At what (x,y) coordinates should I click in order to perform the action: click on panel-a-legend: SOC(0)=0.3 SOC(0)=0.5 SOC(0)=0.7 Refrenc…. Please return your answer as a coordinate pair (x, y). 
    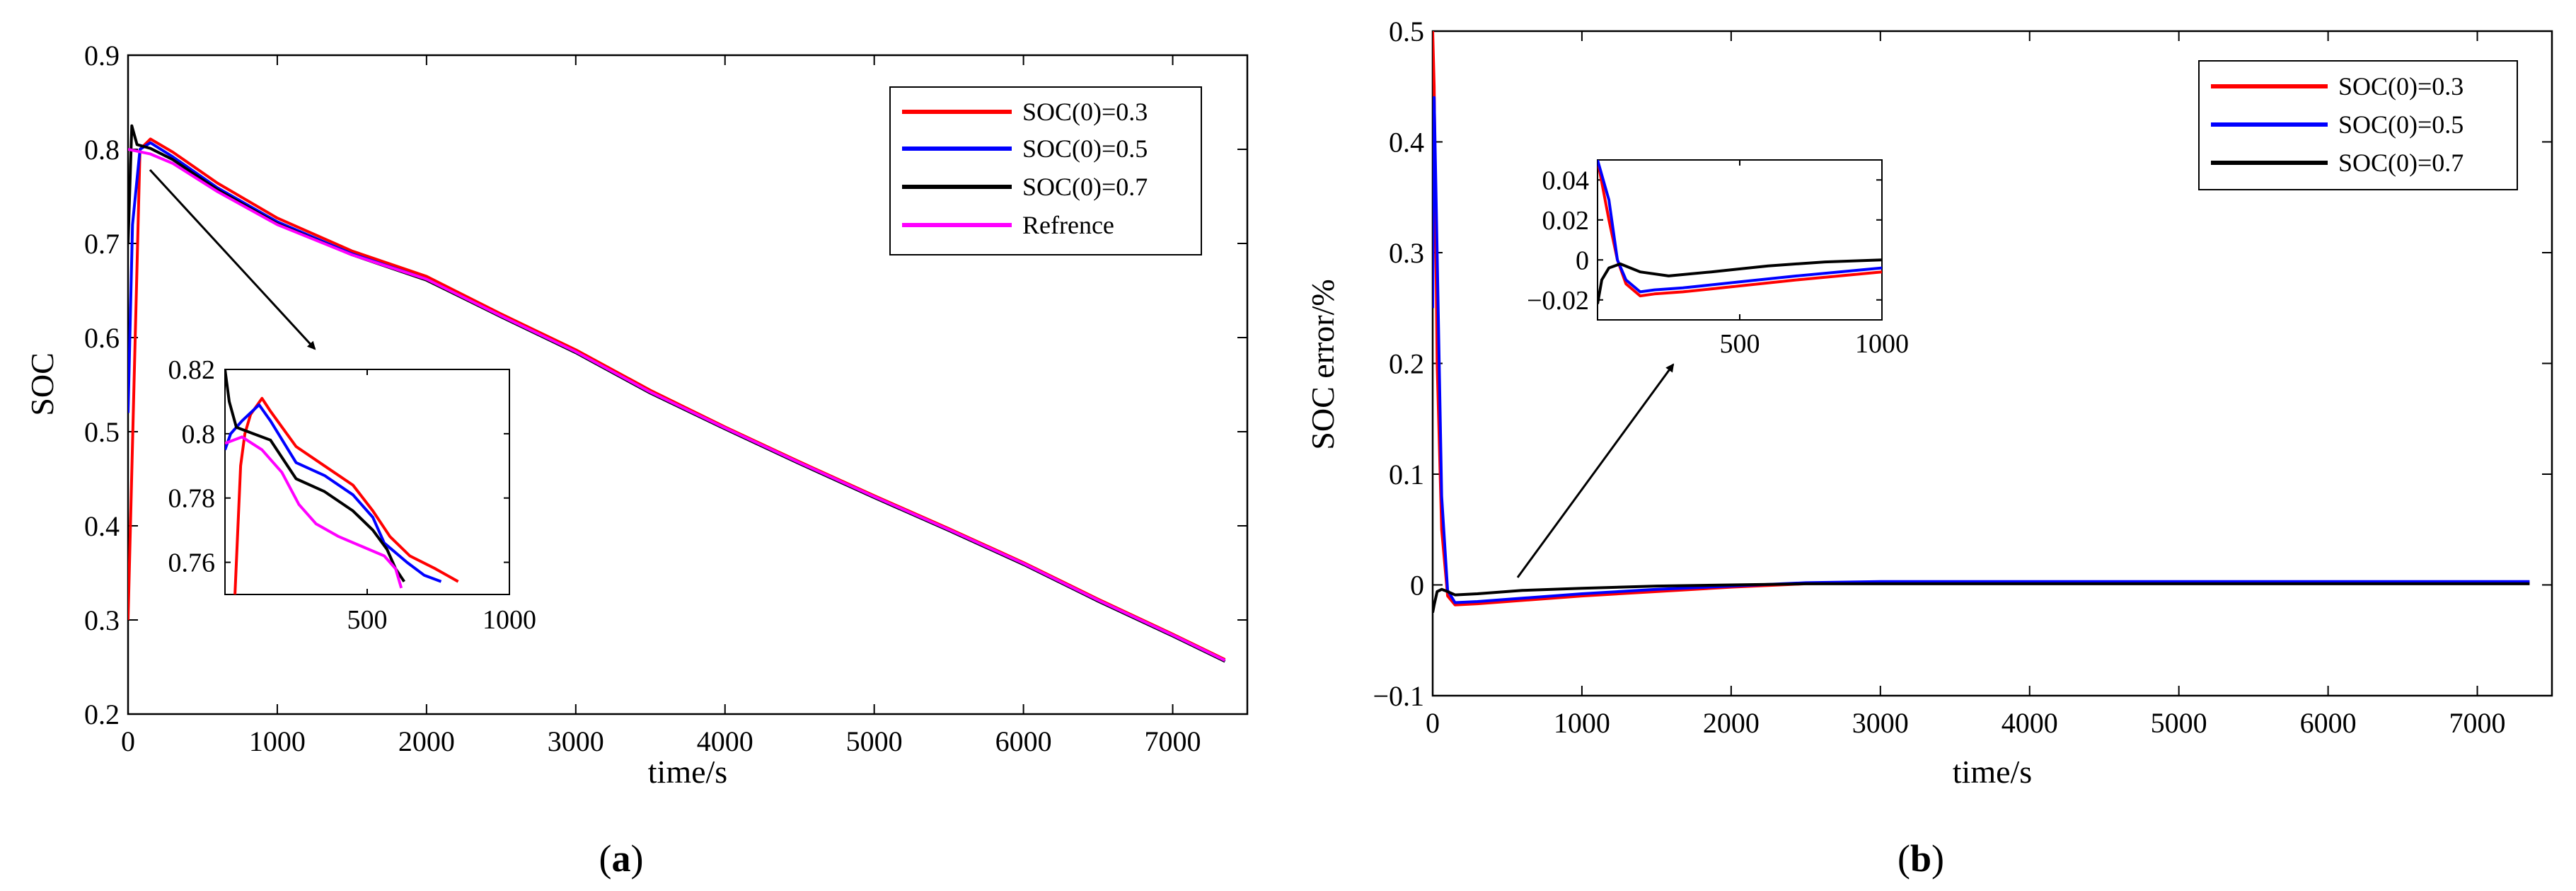
    Looking at the image, I should click on (1045, 170).